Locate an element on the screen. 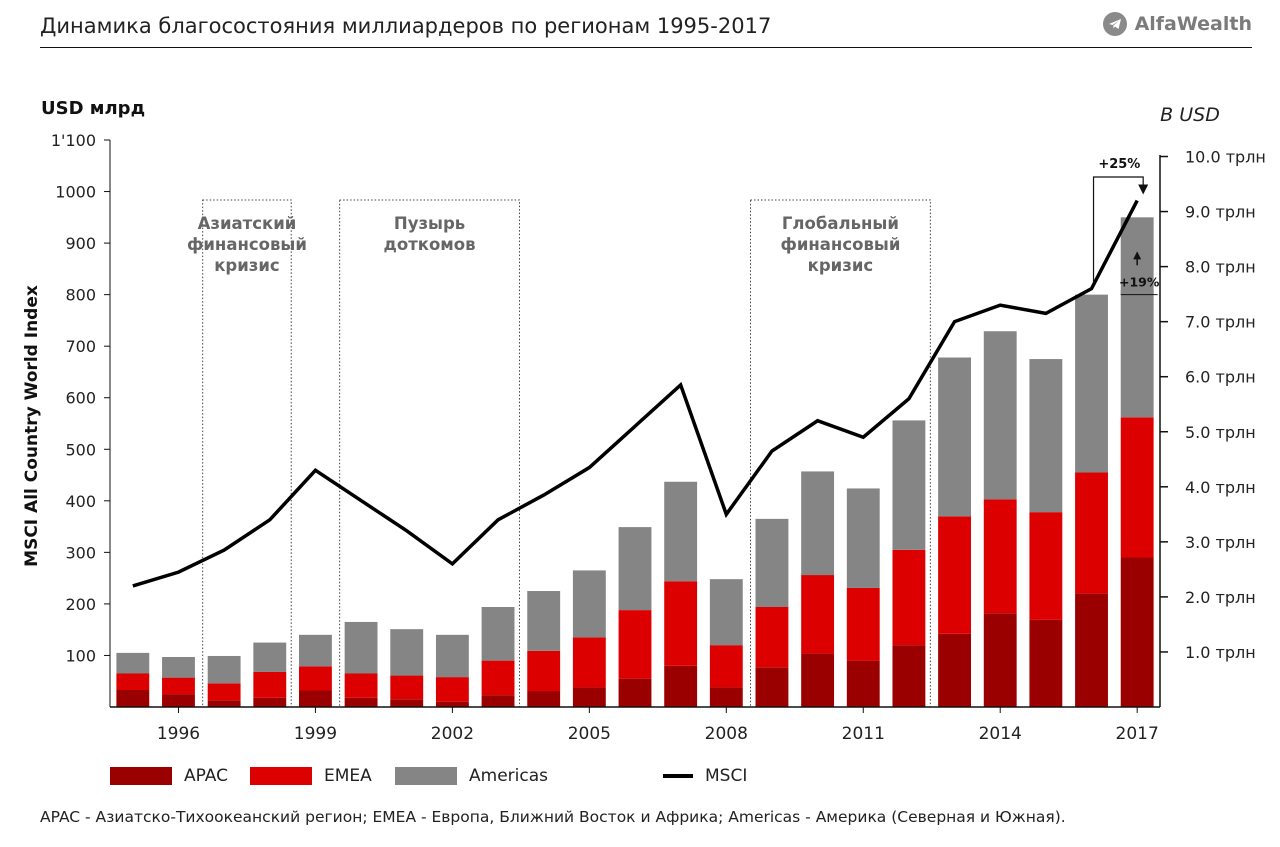 The height and width of the screenshot is (847, 1280). bar-emea-2000 is located at coordinates (361, 685).